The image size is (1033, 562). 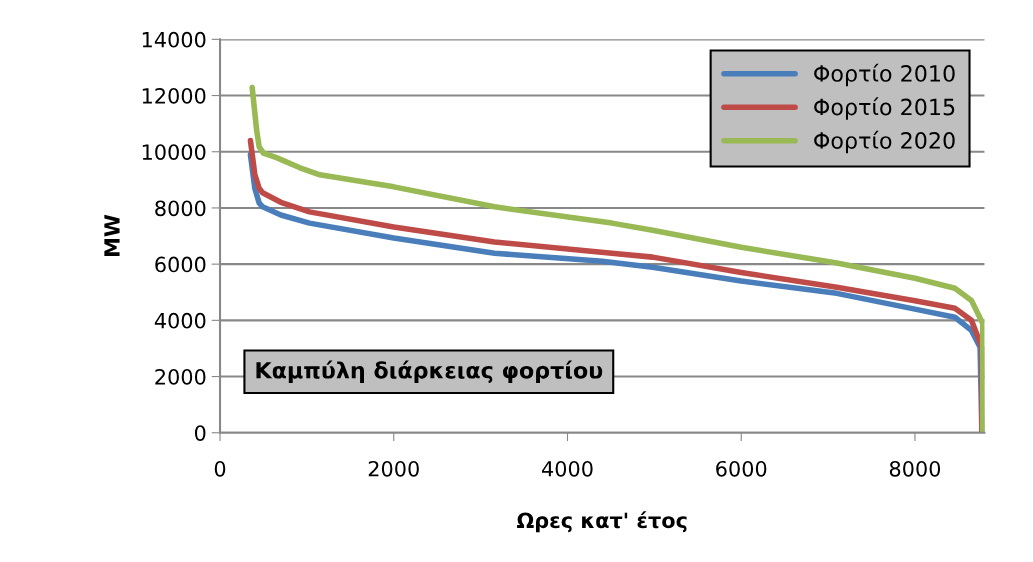 I want to click on y-tick-label: 2000, so click(x=180, y=376).